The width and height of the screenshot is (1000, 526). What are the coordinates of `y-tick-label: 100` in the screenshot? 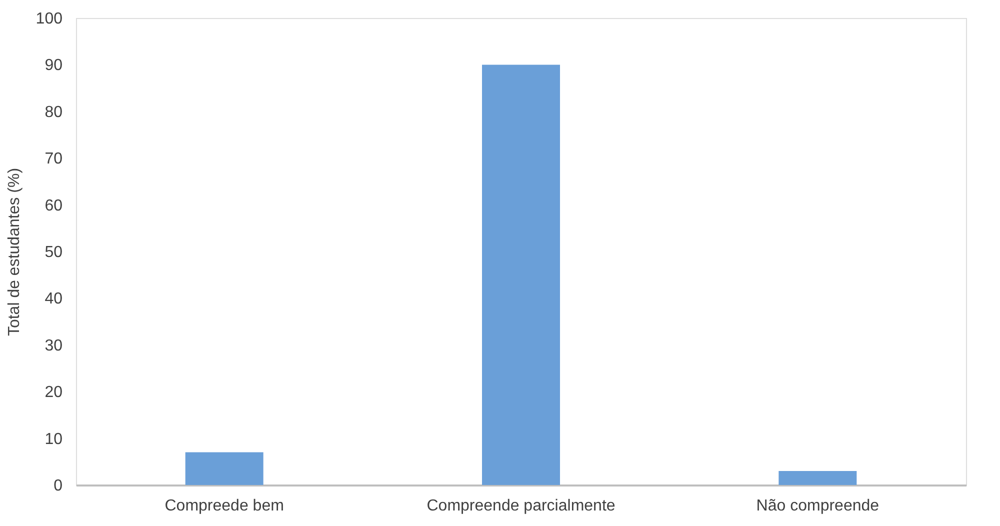 It's located at (49, 19).